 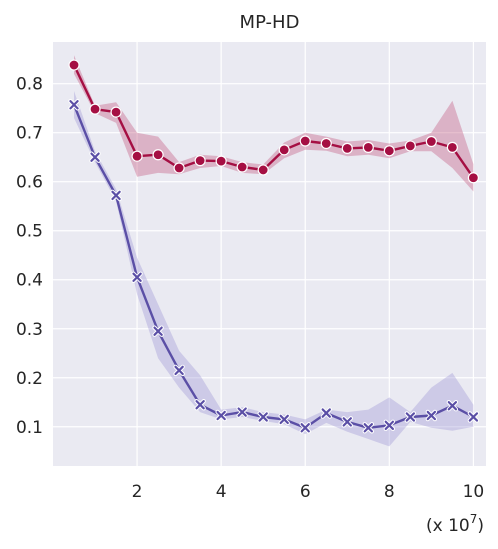 I want to click on x-tick-label: 10, so click(x=474, y=492).